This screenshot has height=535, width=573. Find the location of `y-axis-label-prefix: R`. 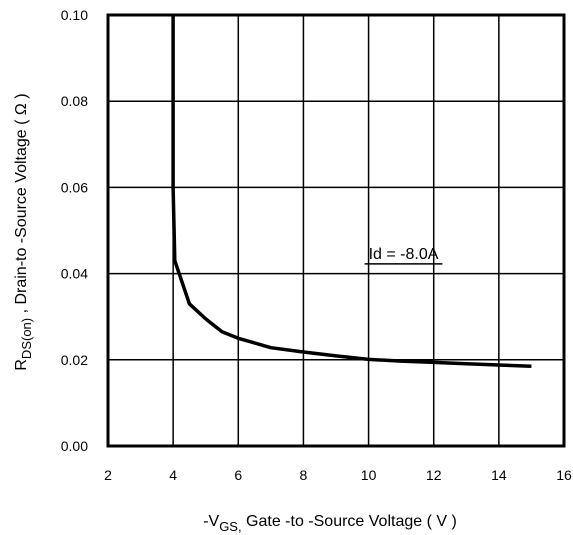

y-axis-label-prefix: R is located at coordinates (21, 365).